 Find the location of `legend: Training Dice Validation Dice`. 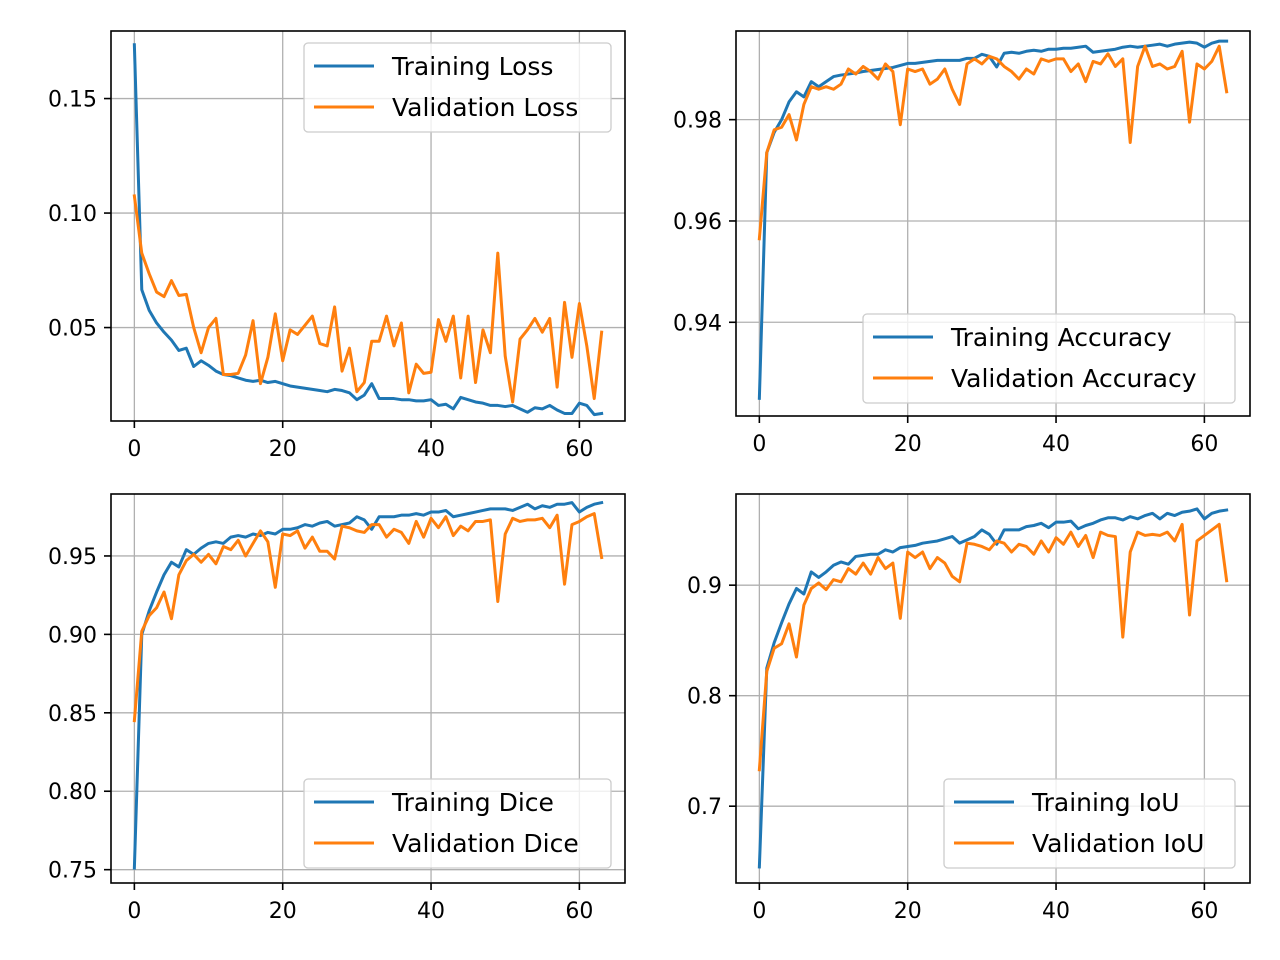

legend: Training Dice Validation Dice is located at coordinates (457, 823).